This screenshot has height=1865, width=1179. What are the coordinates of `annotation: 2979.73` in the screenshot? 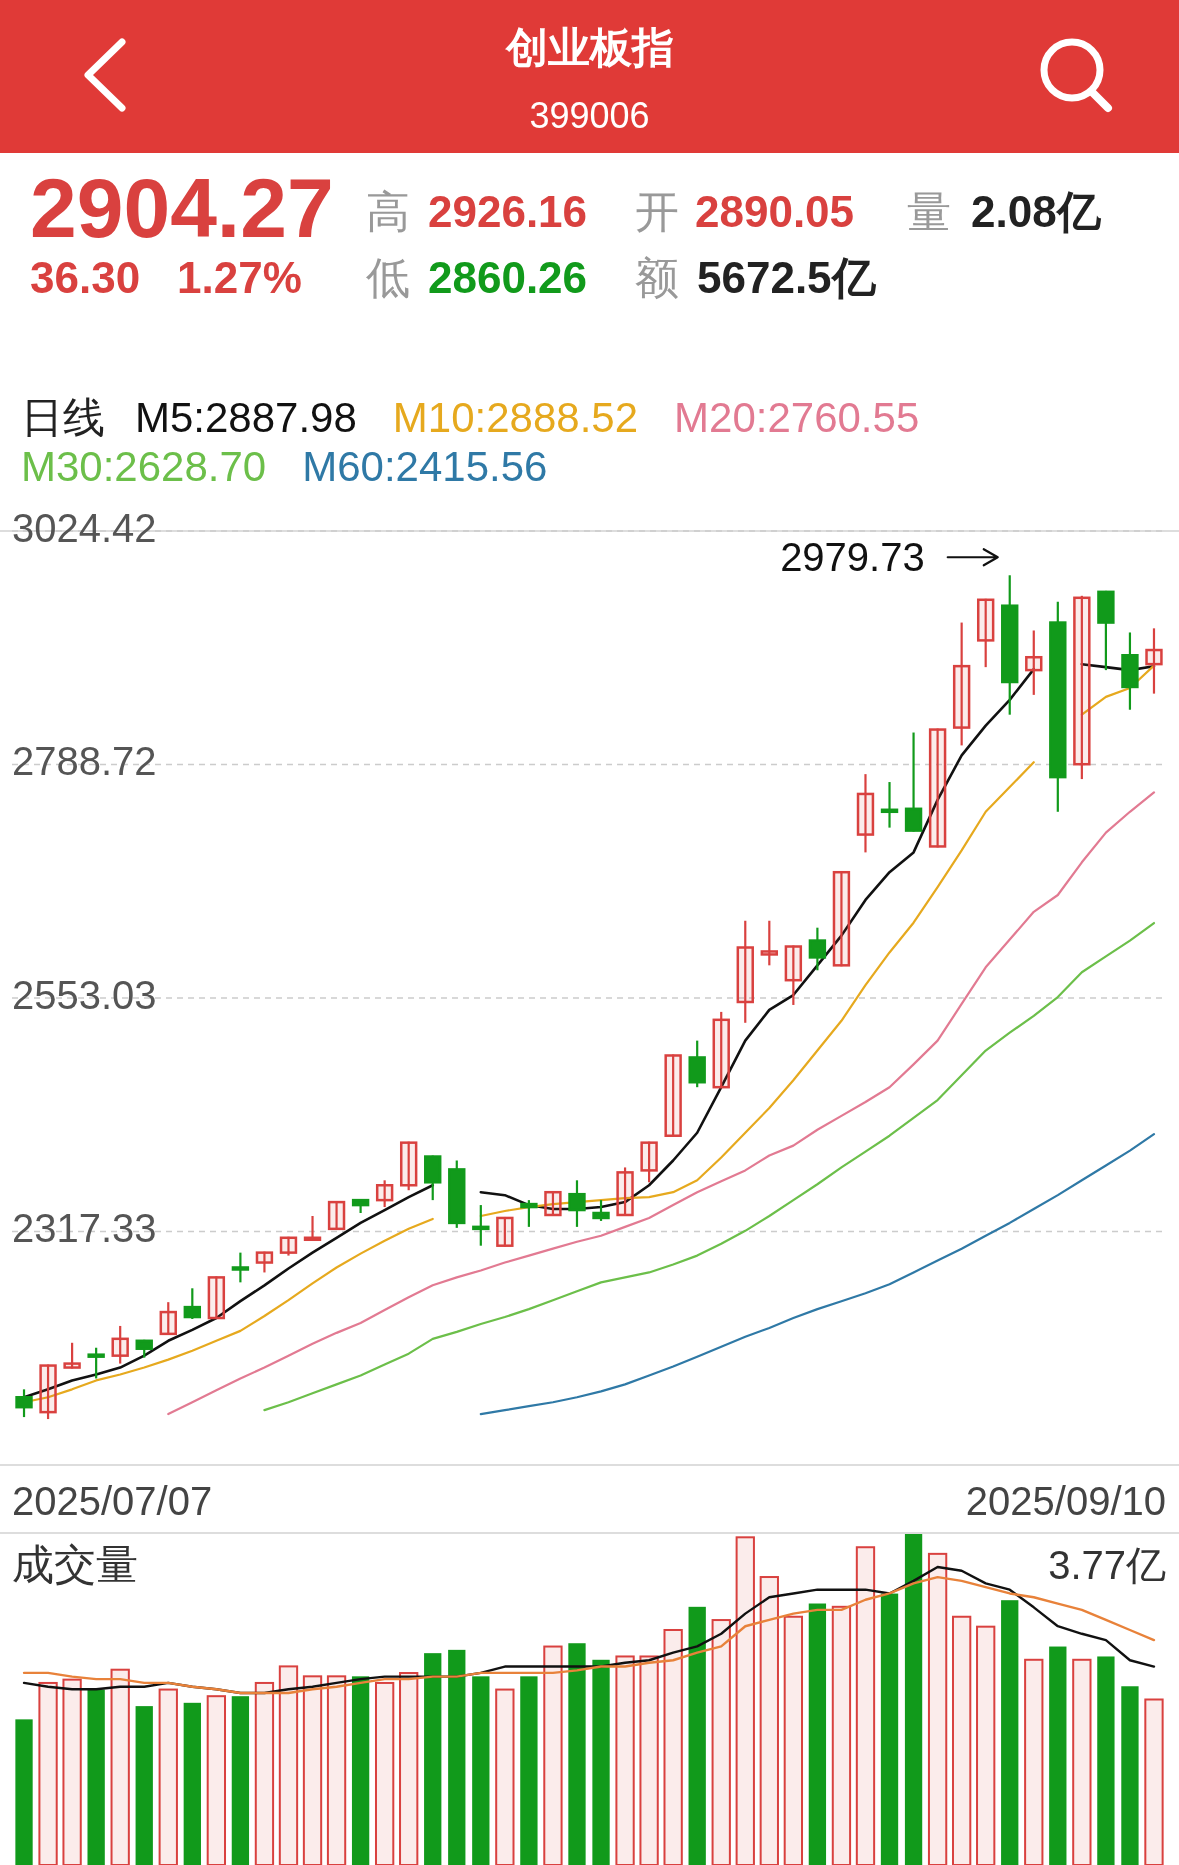 It's located at (852, 557).